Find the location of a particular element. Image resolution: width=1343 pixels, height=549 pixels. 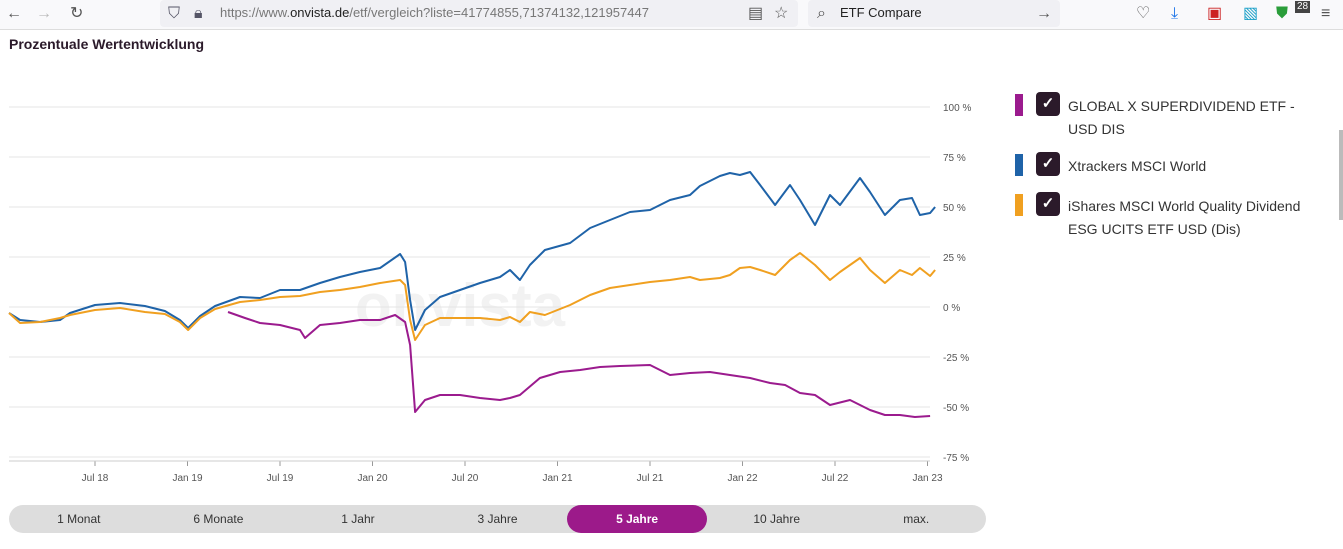

extension-badge: 28 is located at coordinates (1303, 7).